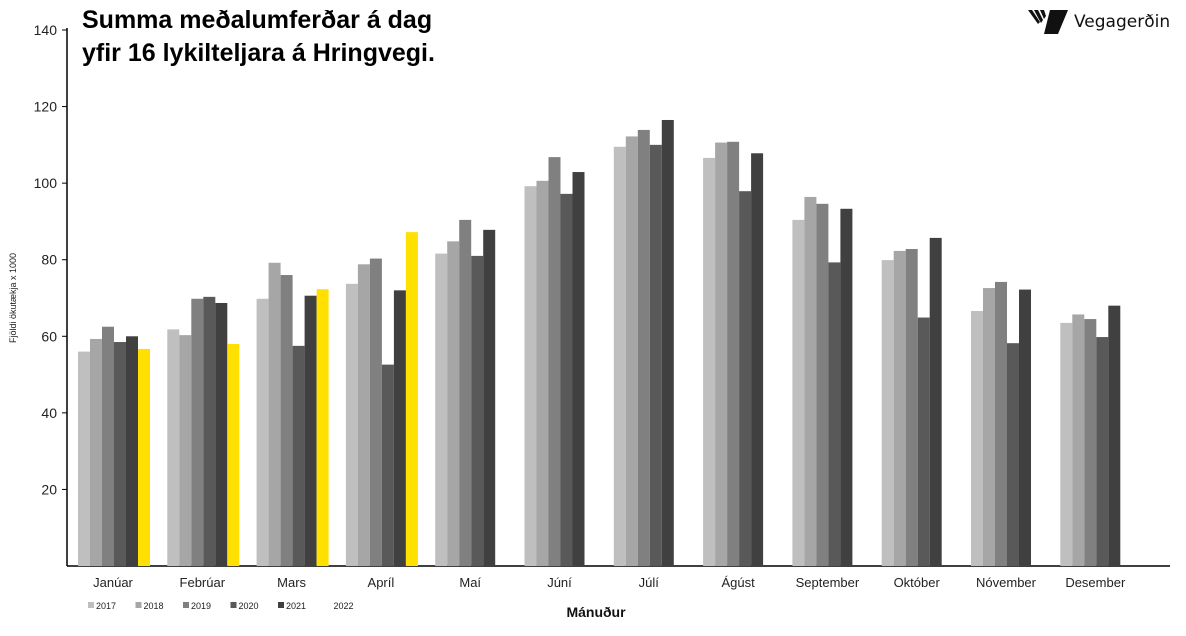 This screenshot has height=636, width=1186. Describe the element at coordinates (596, 612) in the screenshot. I see `x-axis-label: Mánuður` at that location.